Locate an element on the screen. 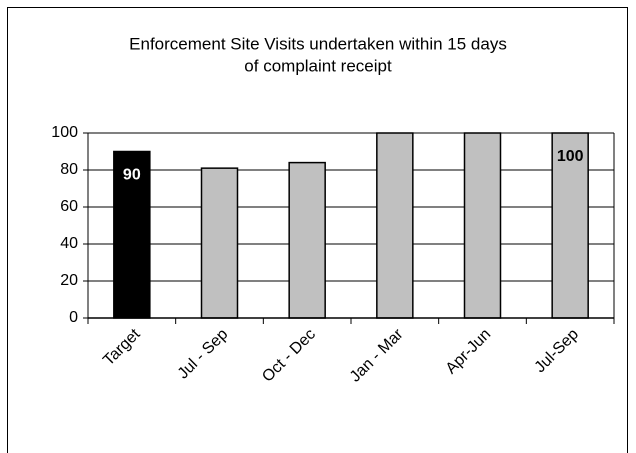 This screenshot has width=636, height=453. data-label: 100 is located at coordinates (570, 156).